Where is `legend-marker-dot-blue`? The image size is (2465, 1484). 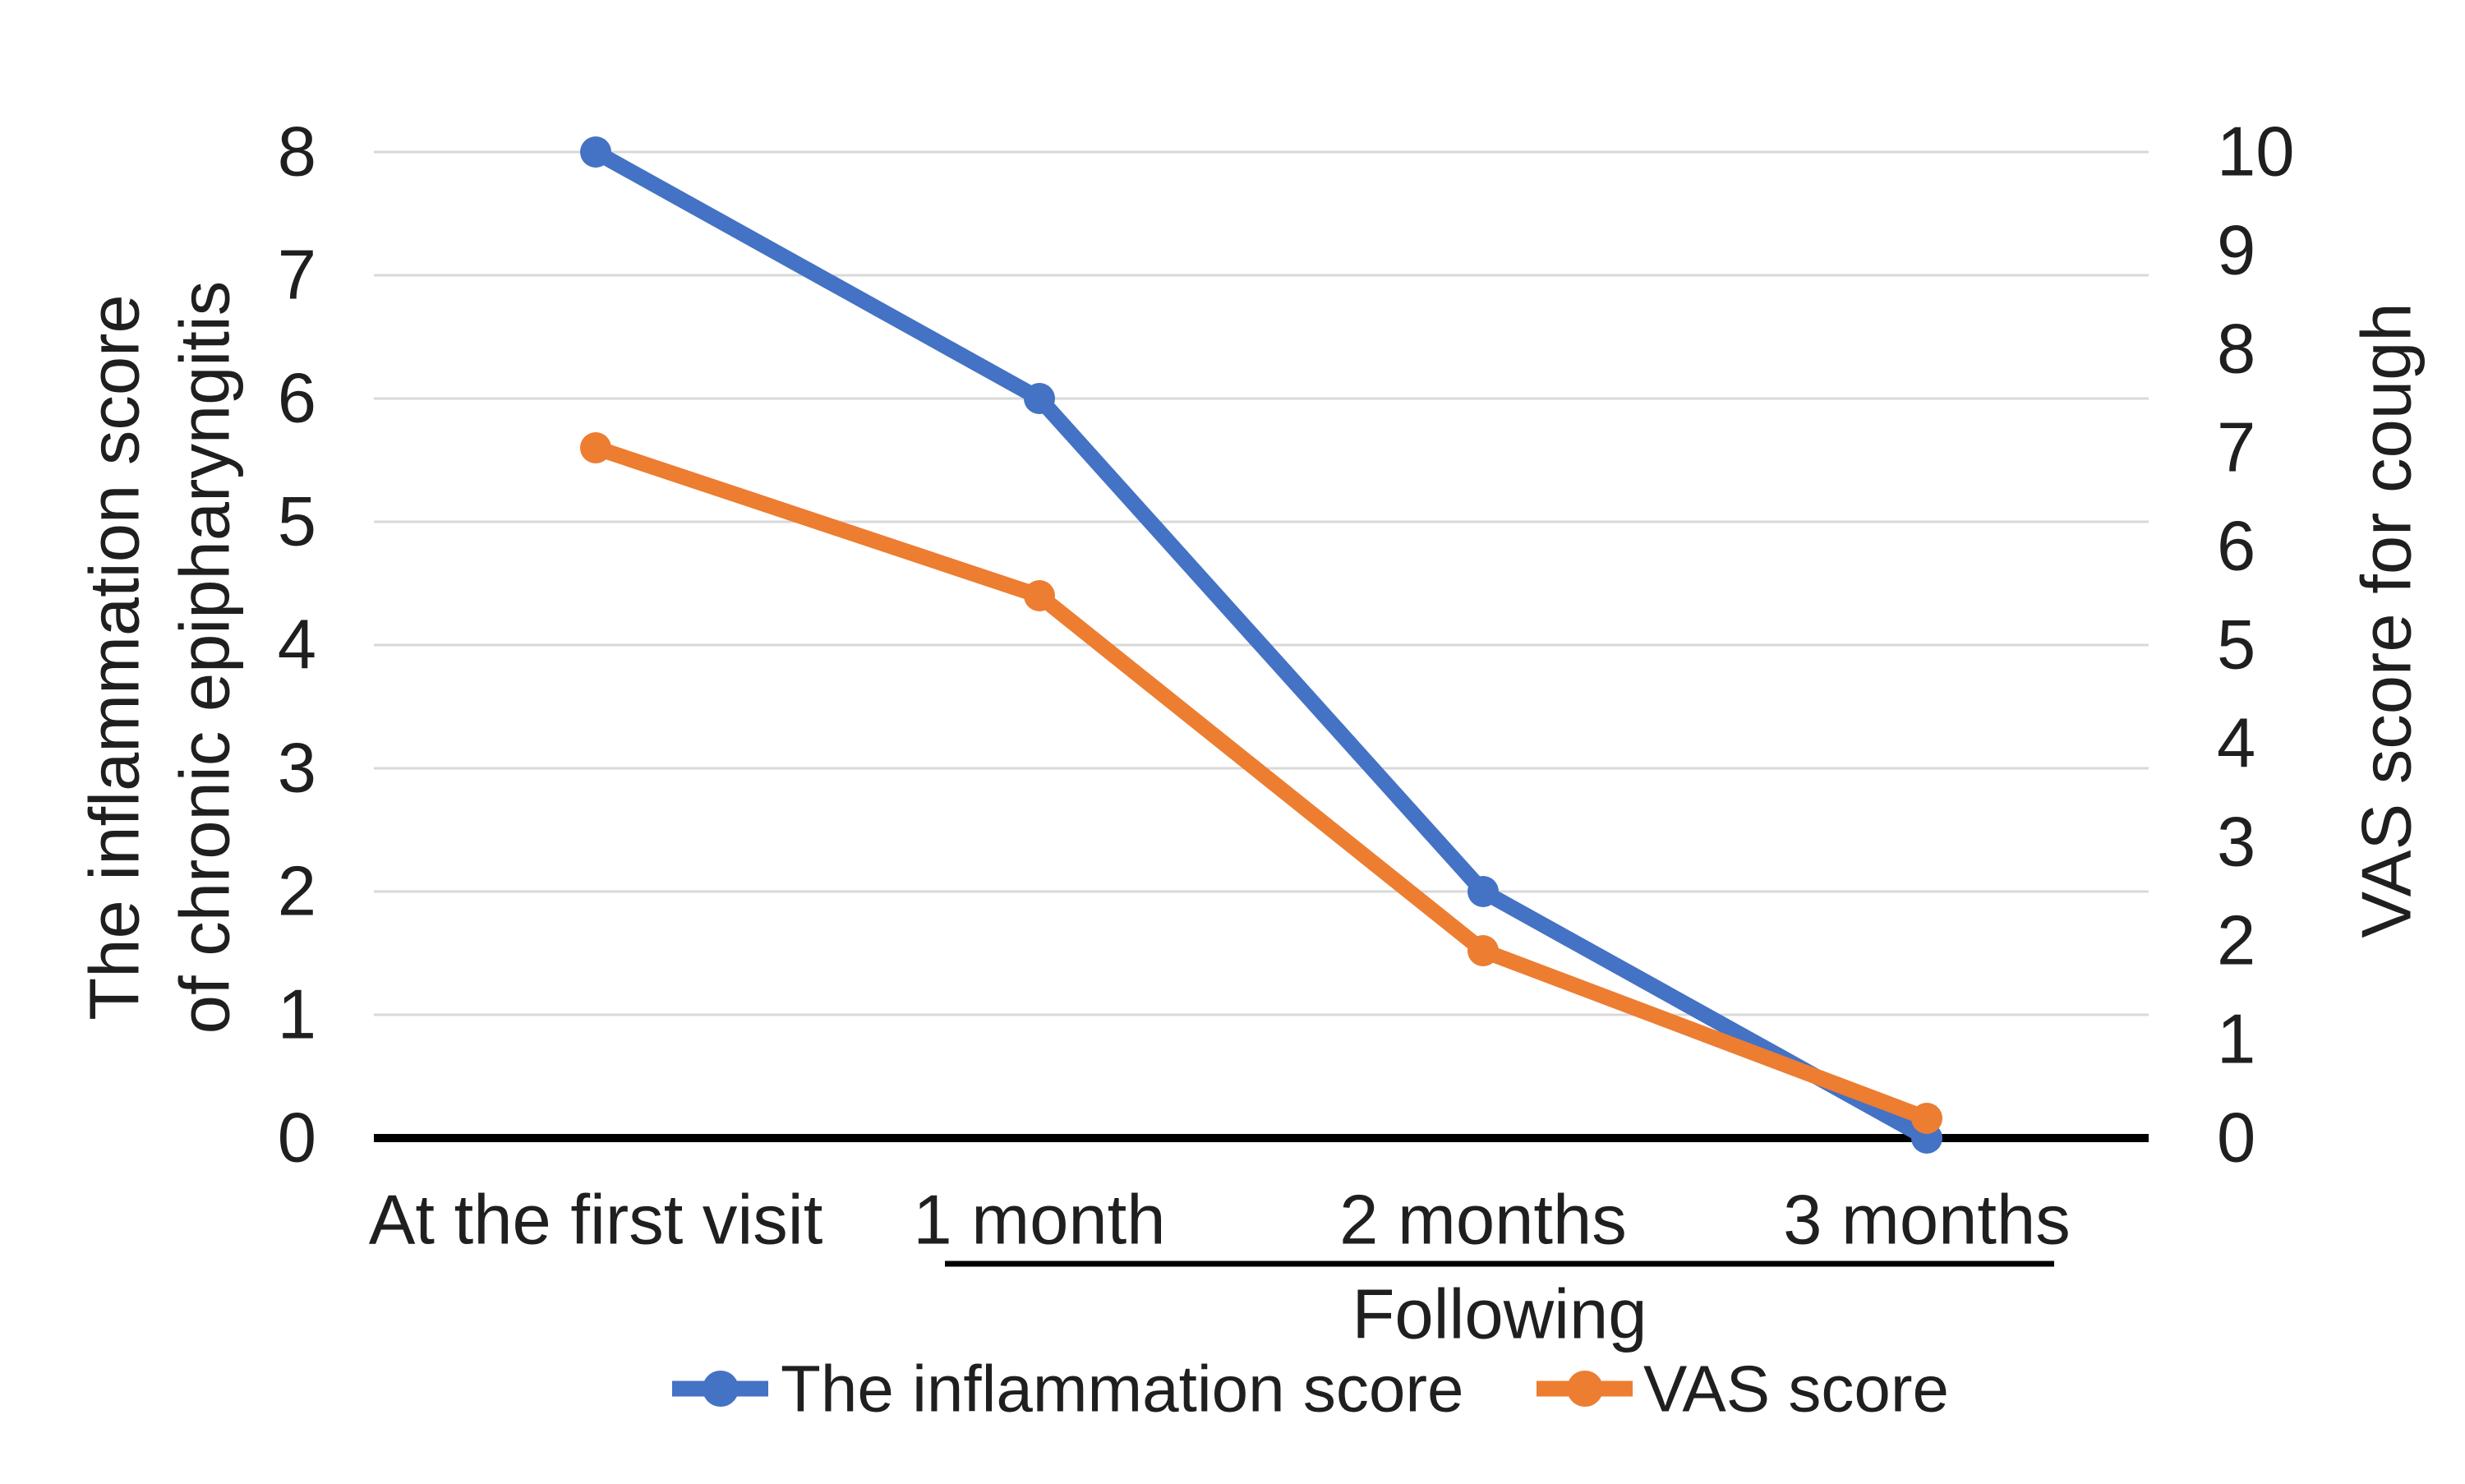 legend-marker-dot-blue is located at coordinates (721, 1389).